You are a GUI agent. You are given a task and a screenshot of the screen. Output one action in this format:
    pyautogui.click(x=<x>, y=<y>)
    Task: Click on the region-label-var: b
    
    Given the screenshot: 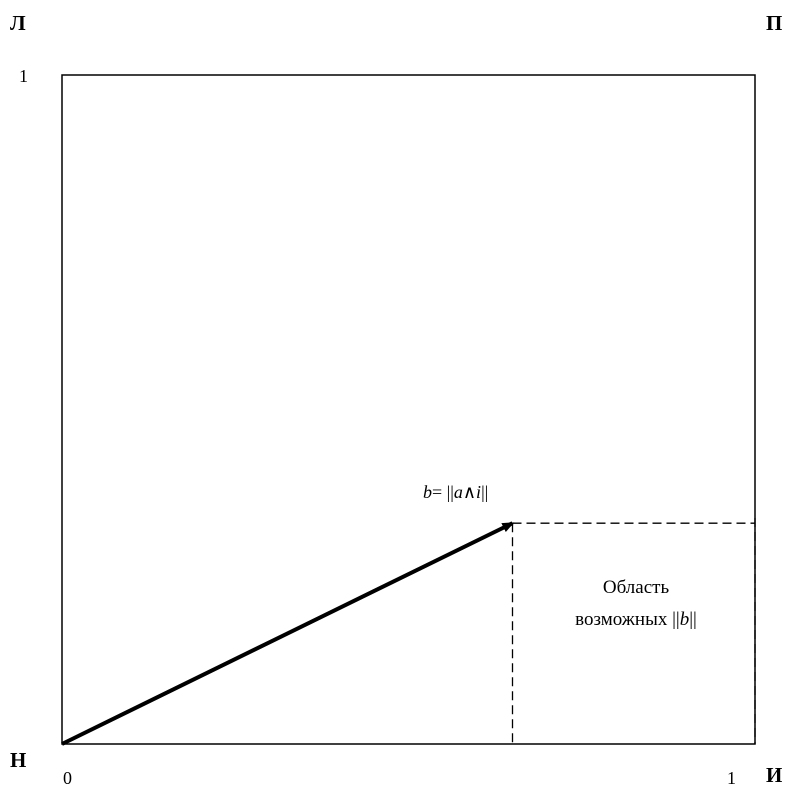 What is the action you would take?
    pyautogui.click(x=685, y=619)
    